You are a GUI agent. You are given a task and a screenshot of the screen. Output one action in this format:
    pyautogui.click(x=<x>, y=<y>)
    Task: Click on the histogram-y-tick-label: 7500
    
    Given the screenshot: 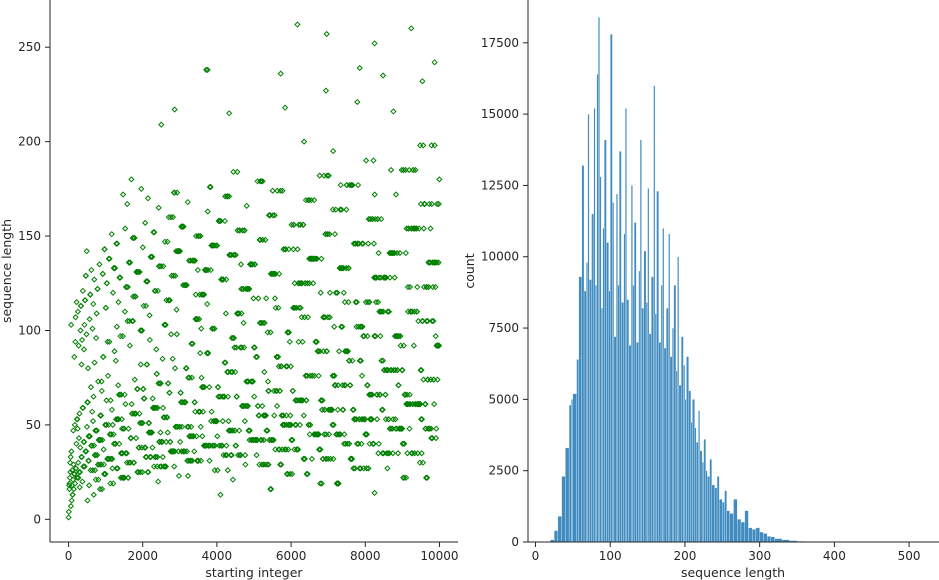 What is the action you would take?
    pyautogui.click(x=503, y=328)
    